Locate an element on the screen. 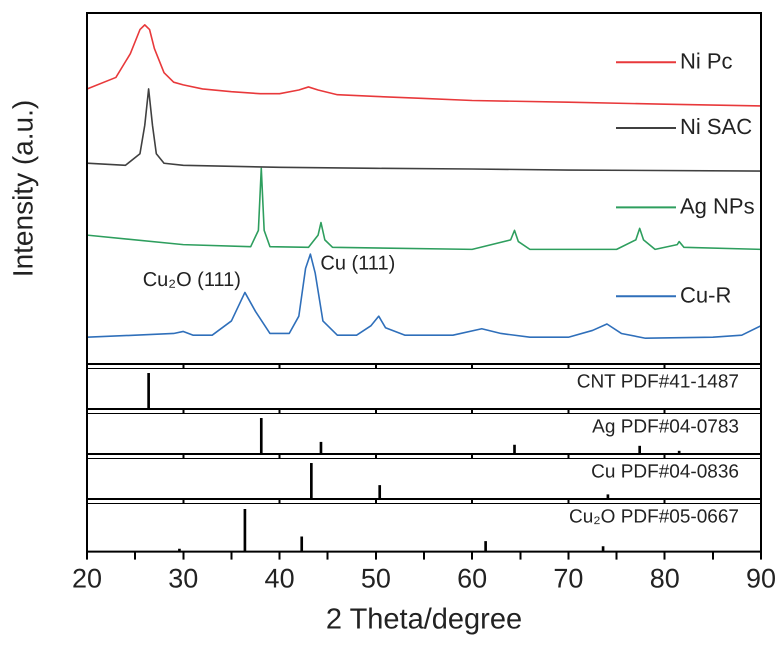 The image size is (781, 646). chart-title: Cu PDF#04-0836 is located at coordinates (665, 472).